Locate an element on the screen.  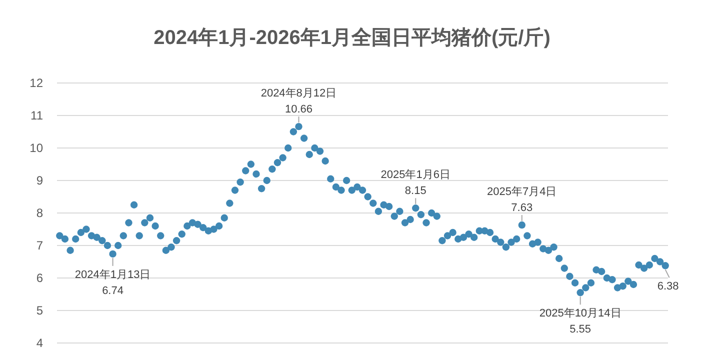
y-tick-label: 7 is located at coordinates (40, 245).